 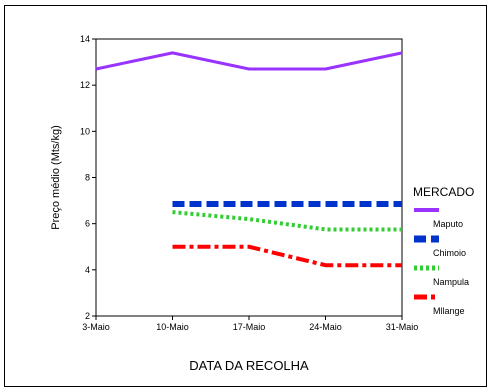 I want to click on x-tick-label: 17-Maio, so click(x=249, y=327).